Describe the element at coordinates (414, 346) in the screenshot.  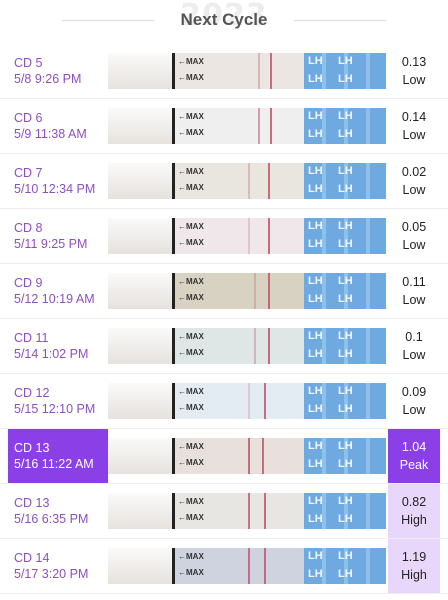
I see `result: 0.1 Low` at that location.